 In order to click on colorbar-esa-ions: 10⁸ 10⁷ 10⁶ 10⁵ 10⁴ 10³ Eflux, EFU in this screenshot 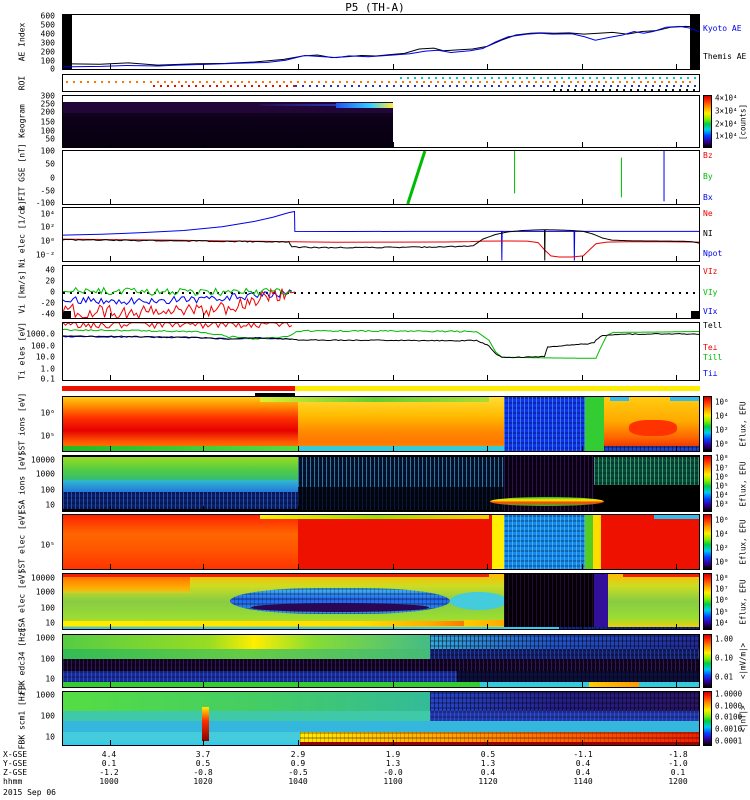, I will do `click(726, 483)`.